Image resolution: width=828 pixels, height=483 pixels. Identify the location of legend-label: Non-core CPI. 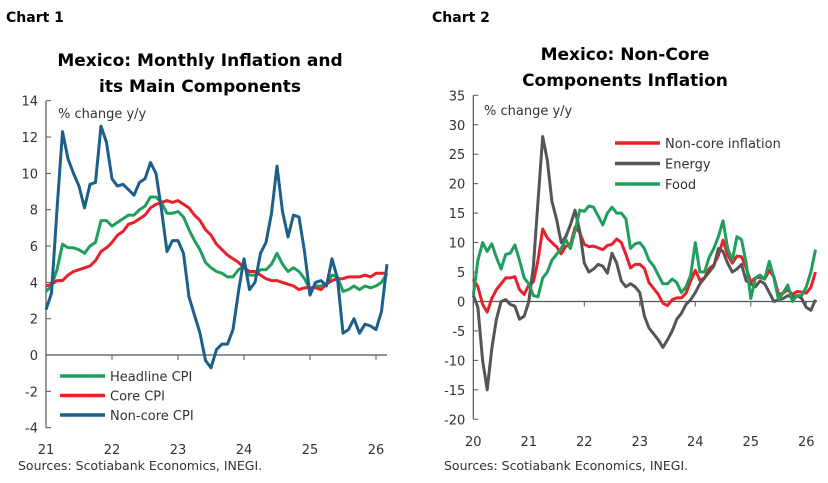
(152, 416).